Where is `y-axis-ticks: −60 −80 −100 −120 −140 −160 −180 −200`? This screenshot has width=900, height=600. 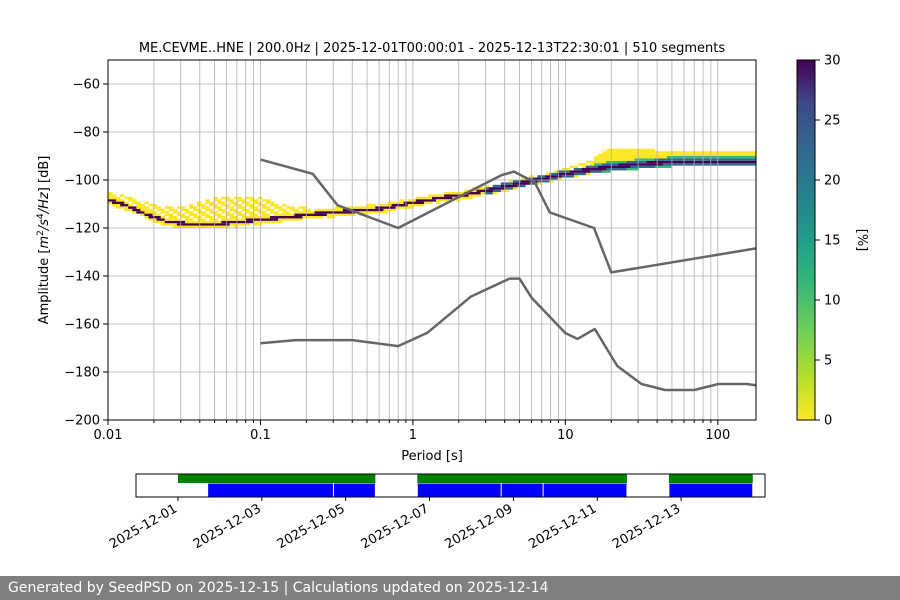 y-axis-ticks: −60 −80 −100 −120 −140 −160 −180 −200 is located at coordinates (86, 253).